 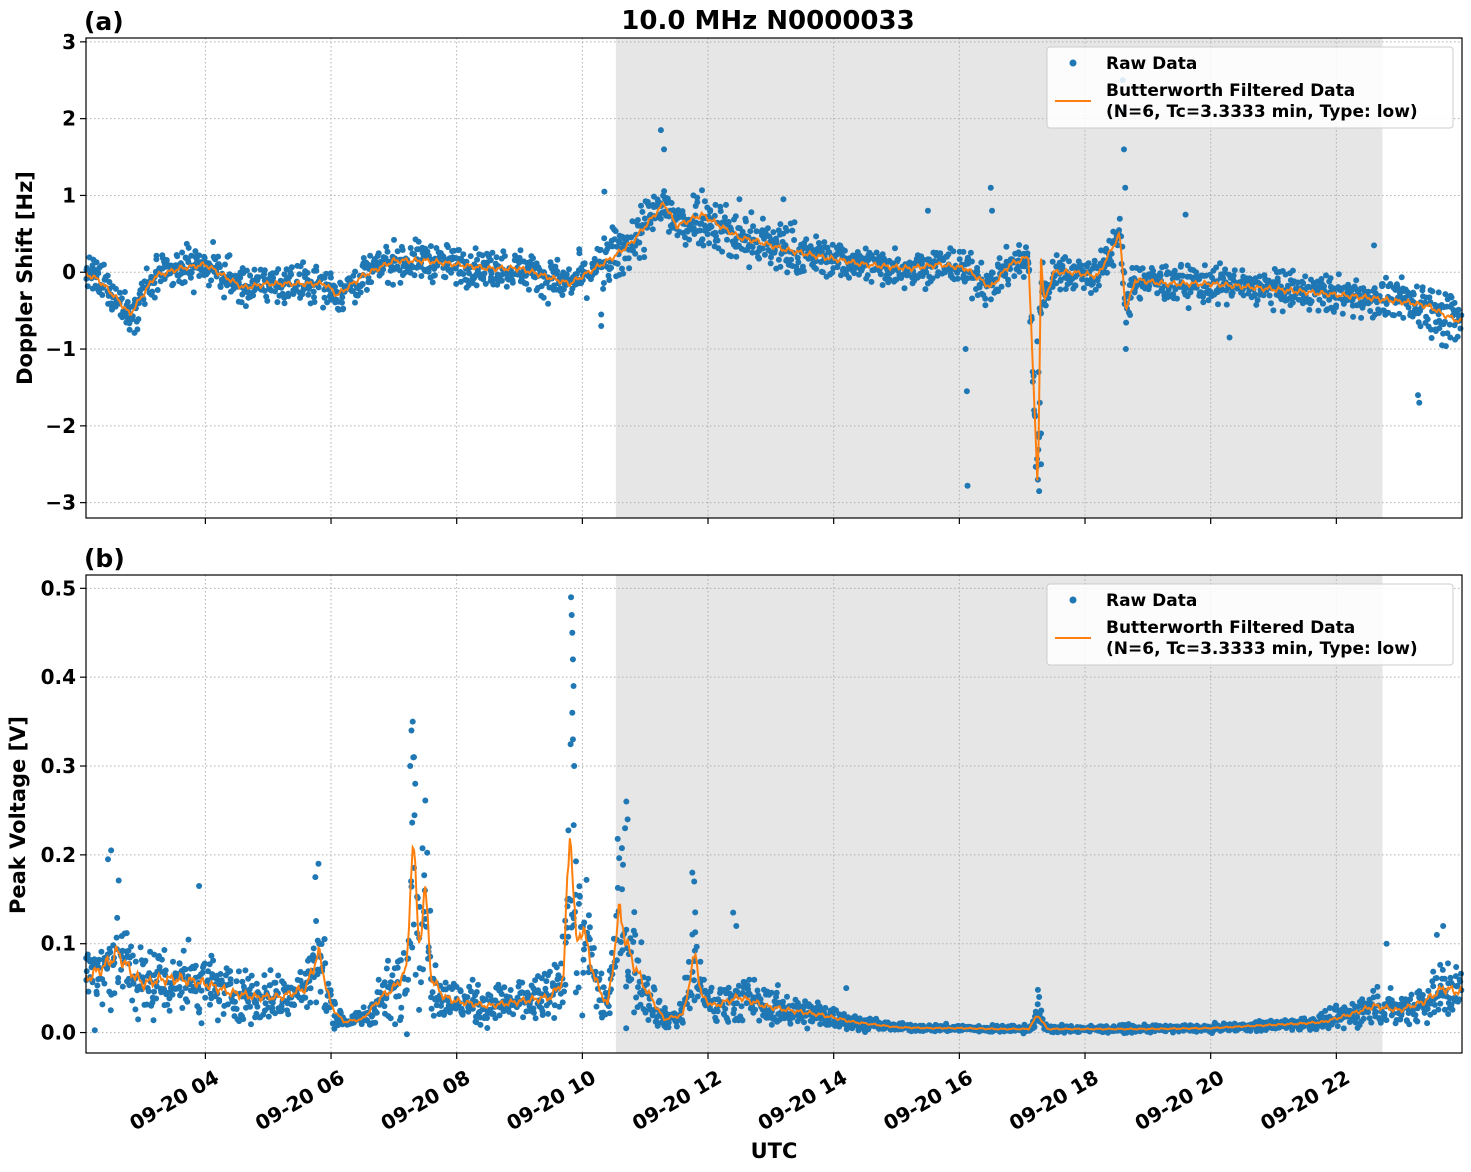 I want to click on panel-b-legend-filtered-label-1: Butterworth Filtered Data, so click(x=1230, y=628).